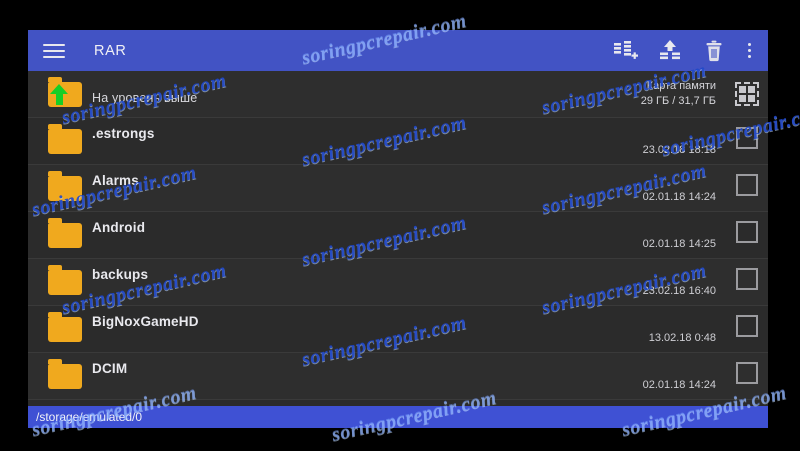 The height and width of the screenshot is (451, 800). What do you see at coordinates (398, 50) in the screenshot?
I see `app-bar: RAR` at bounding box center [398, 50].